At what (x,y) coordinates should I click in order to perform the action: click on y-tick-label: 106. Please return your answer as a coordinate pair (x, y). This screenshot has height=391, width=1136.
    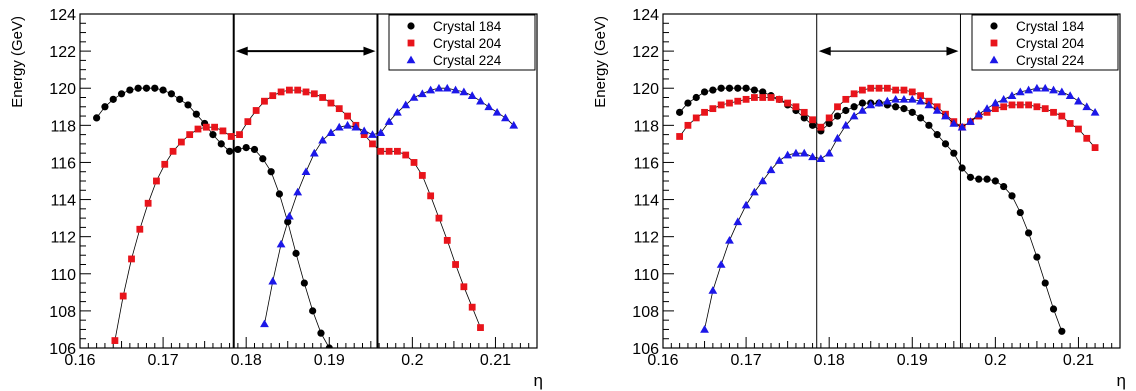
    Looking at the image, I should click on (62, 349).